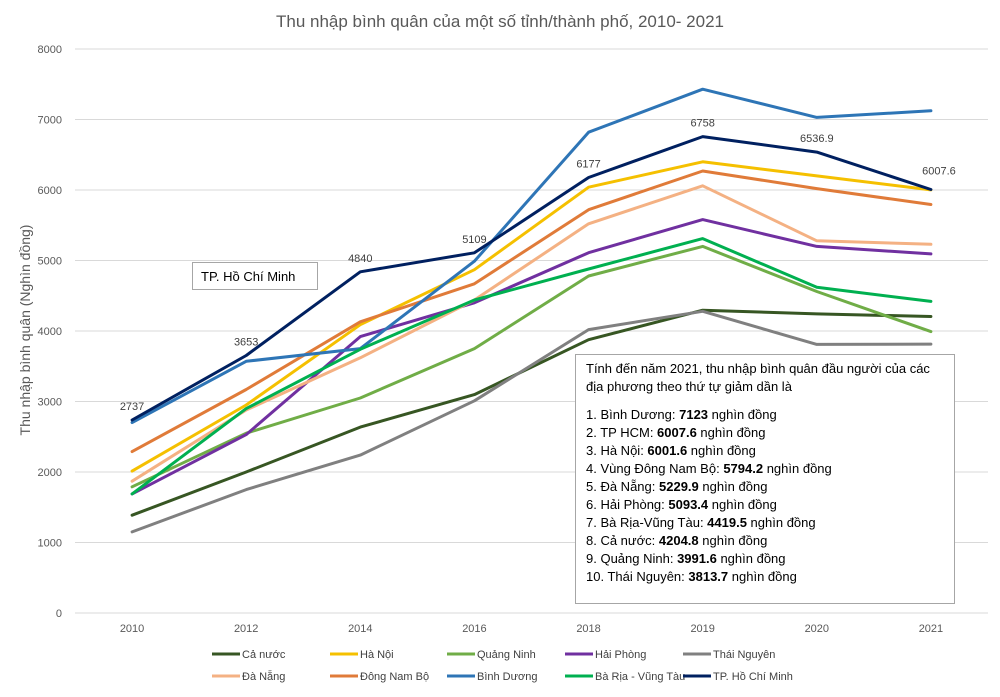  I want to click on ranking-place: 8. Cả nước:, so click(622, 540).